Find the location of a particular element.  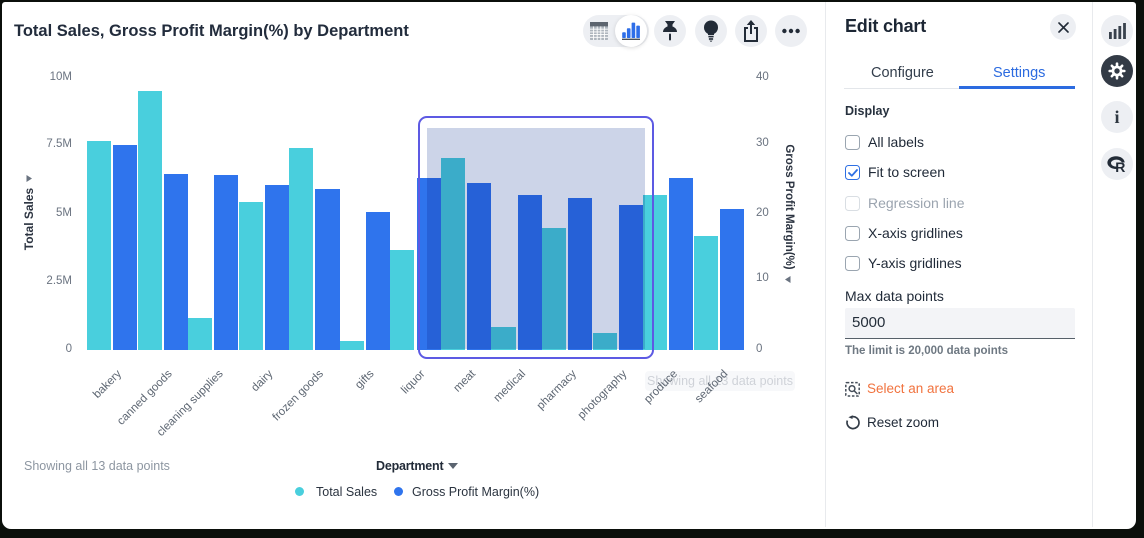

svg-text: R is located at coordinates (1120, 166).